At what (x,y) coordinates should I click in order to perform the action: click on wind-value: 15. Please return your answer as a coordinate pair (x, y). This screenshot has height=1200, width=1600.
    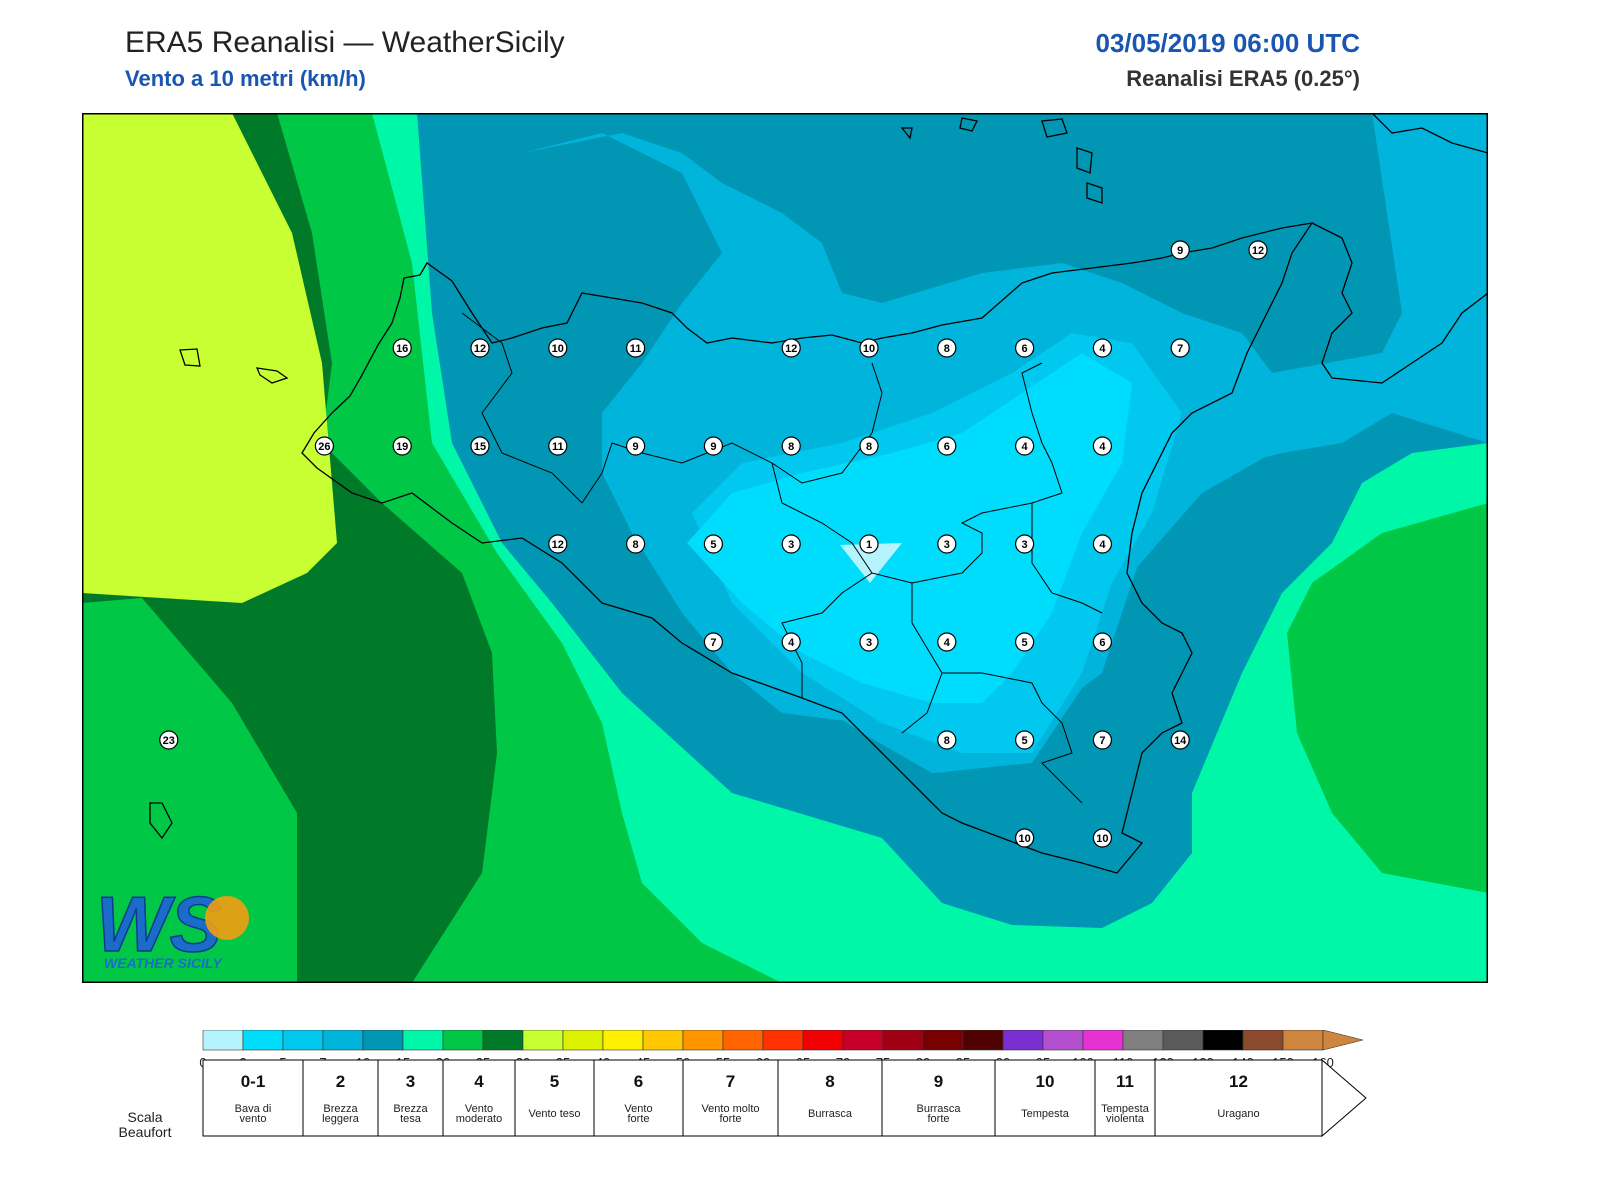
    Looking at the image, I should click on (480, 447).